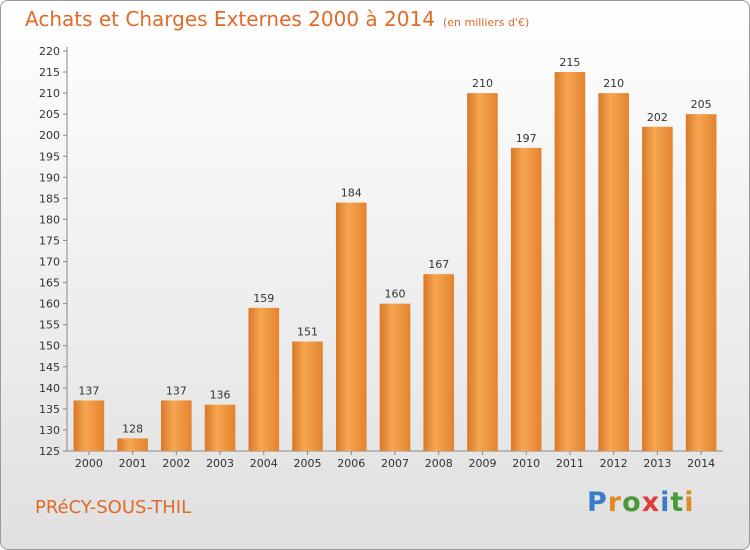  What do you see at coordinates (701, 463) in the screenshot?
I see `x-tick-label: 2014` at bounding box center [701, 463].